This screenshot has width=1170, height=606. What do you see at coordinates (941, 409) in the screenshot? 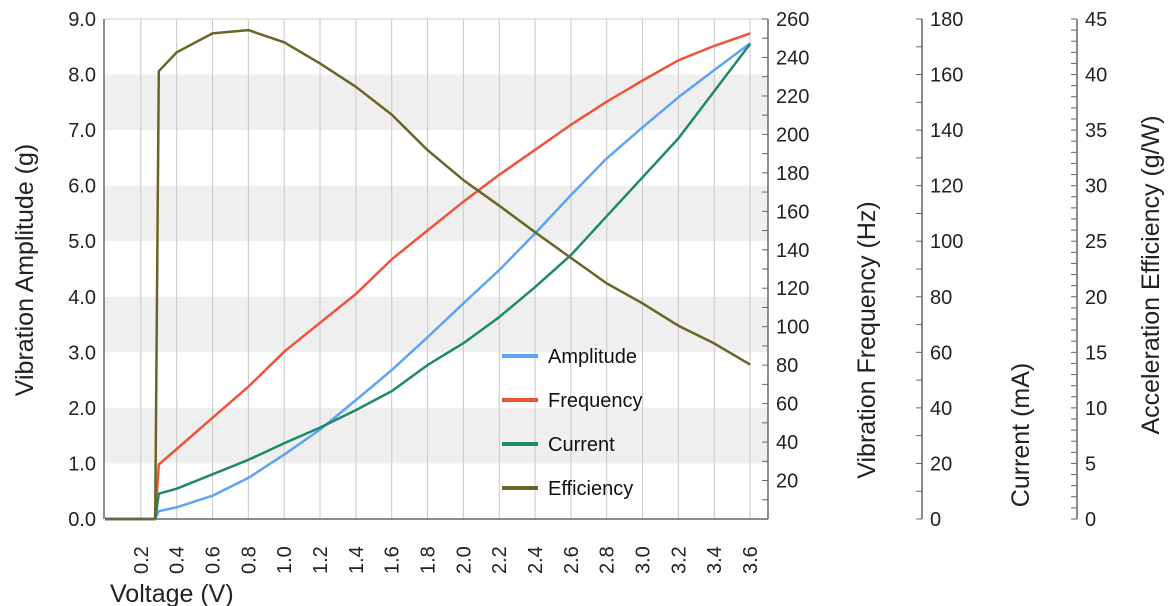
I see `cur-tick-label: 40` at bounding box center [941, 409].